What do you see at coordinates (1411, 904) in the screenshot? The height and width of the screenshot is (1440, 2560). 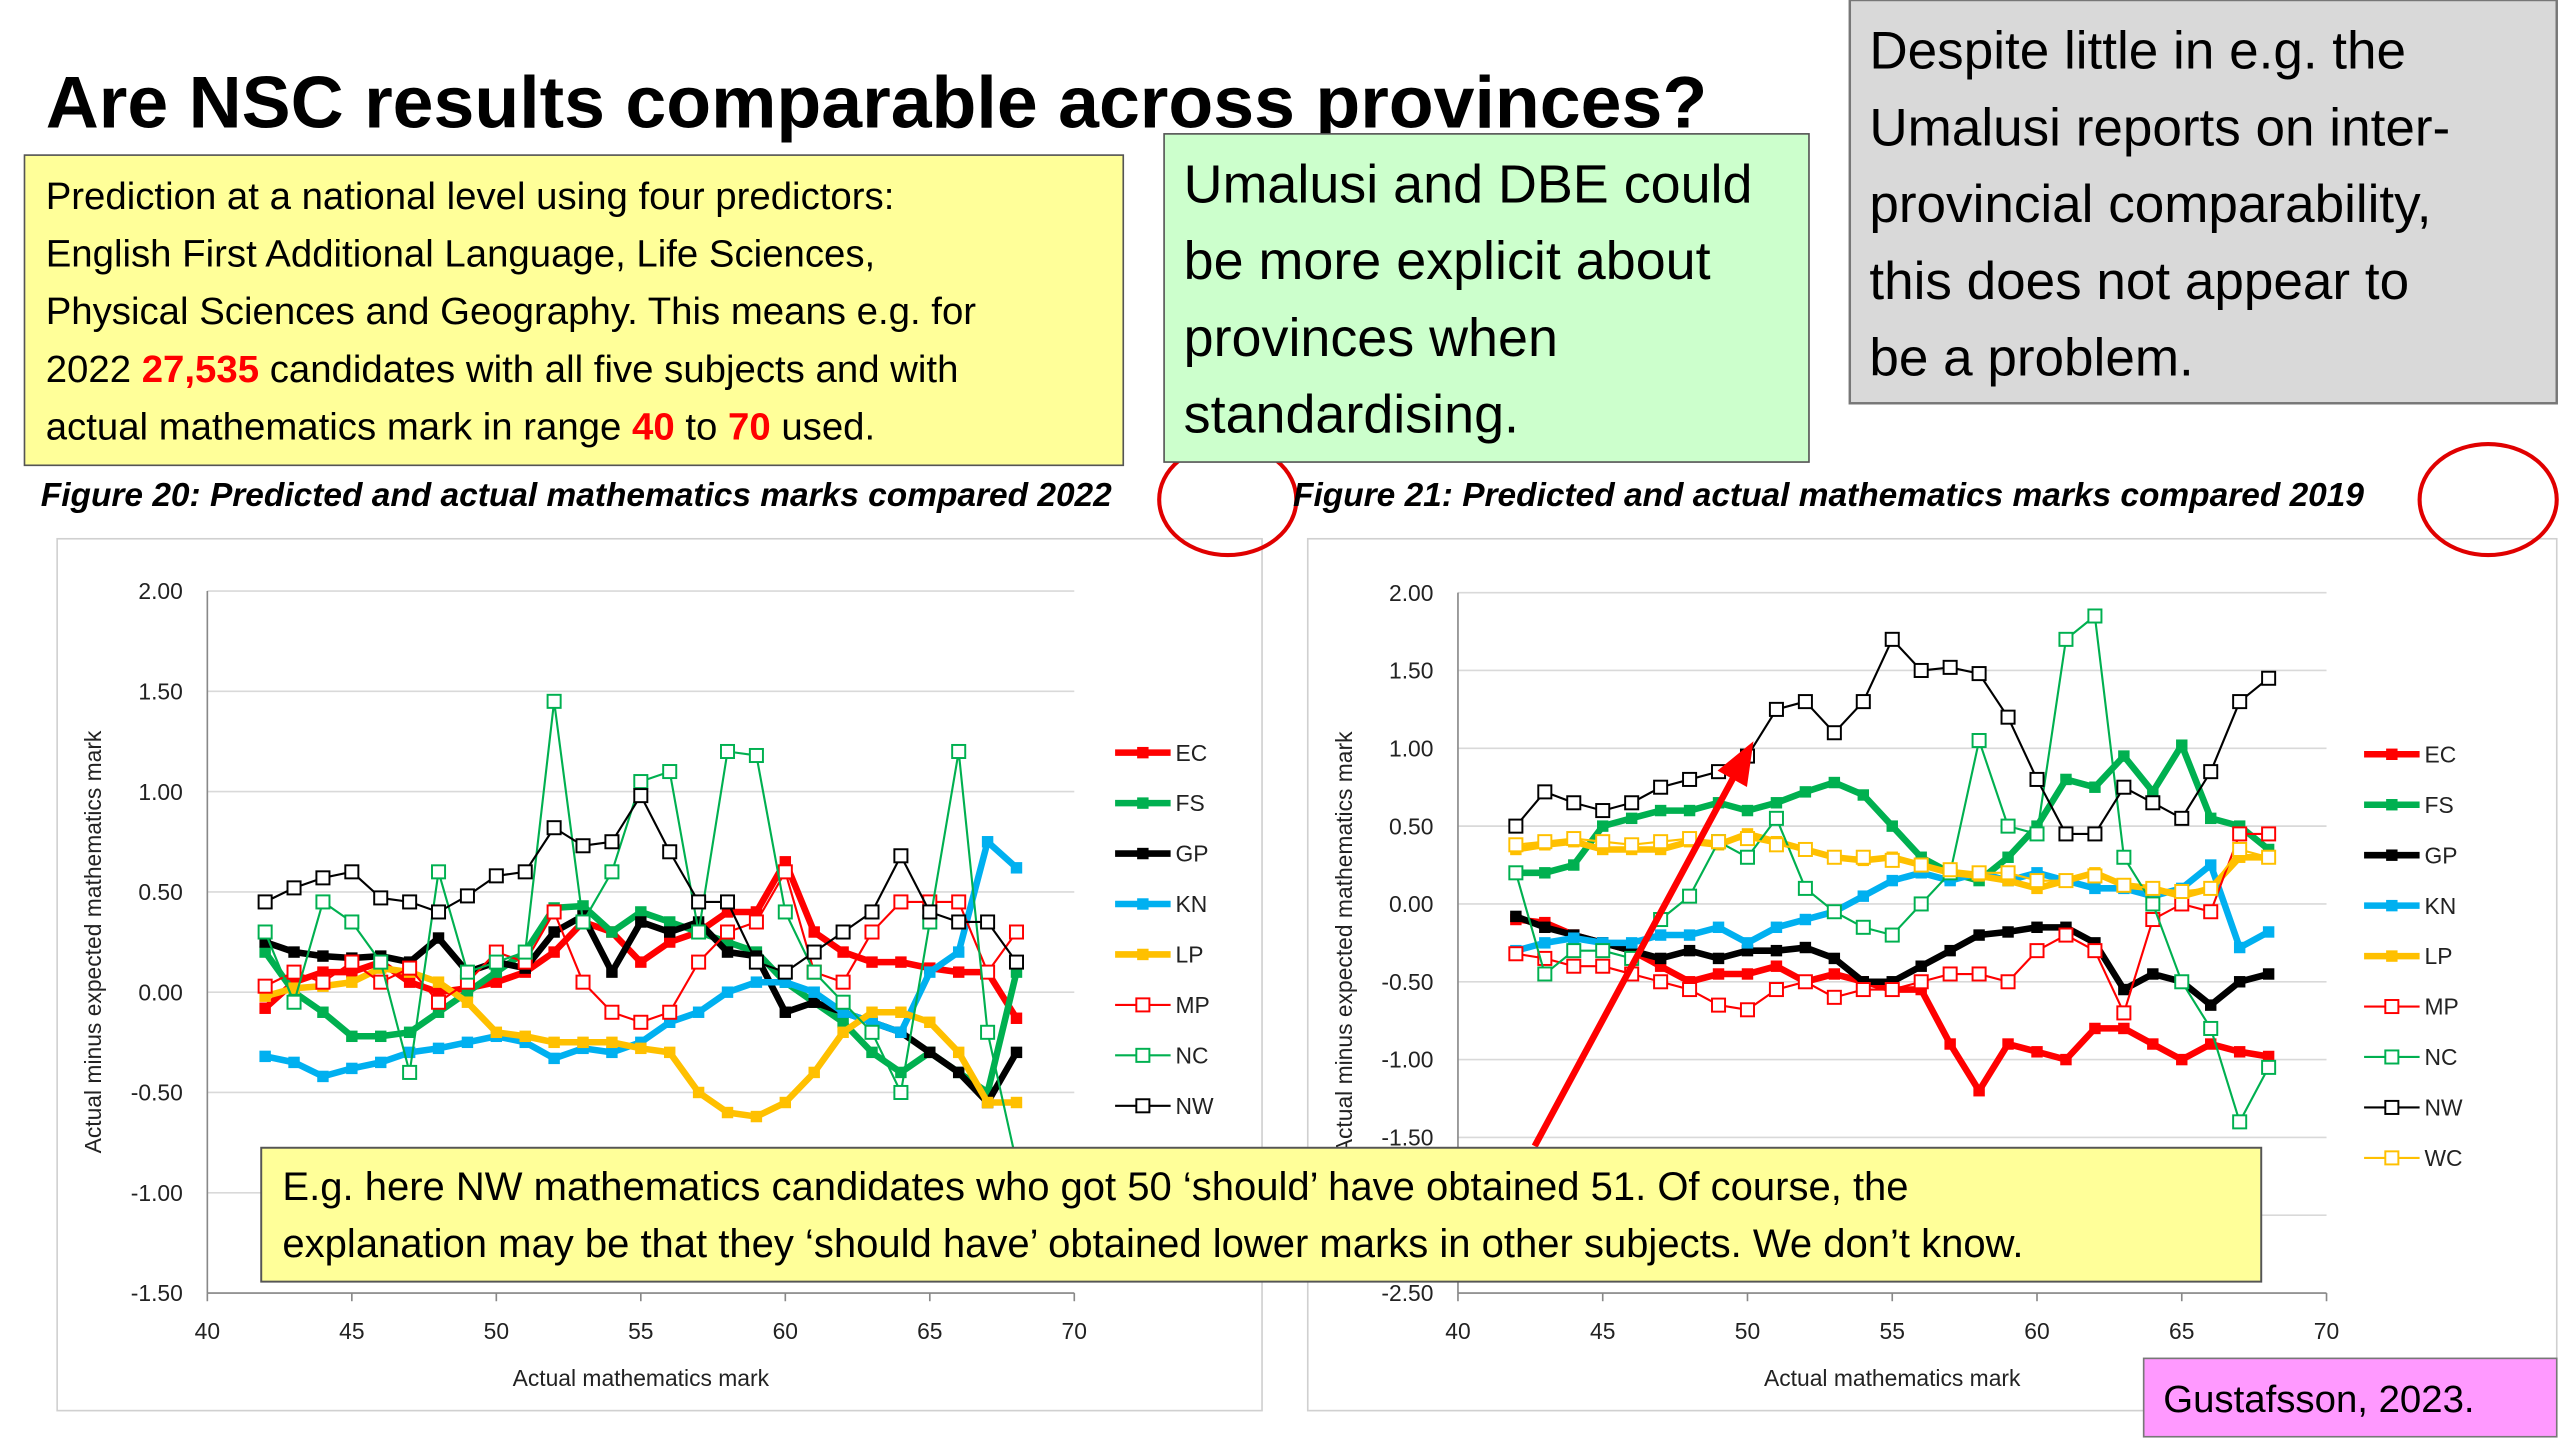 I see `y-tick-label: 0.00` at bounding box center [1411, 904].